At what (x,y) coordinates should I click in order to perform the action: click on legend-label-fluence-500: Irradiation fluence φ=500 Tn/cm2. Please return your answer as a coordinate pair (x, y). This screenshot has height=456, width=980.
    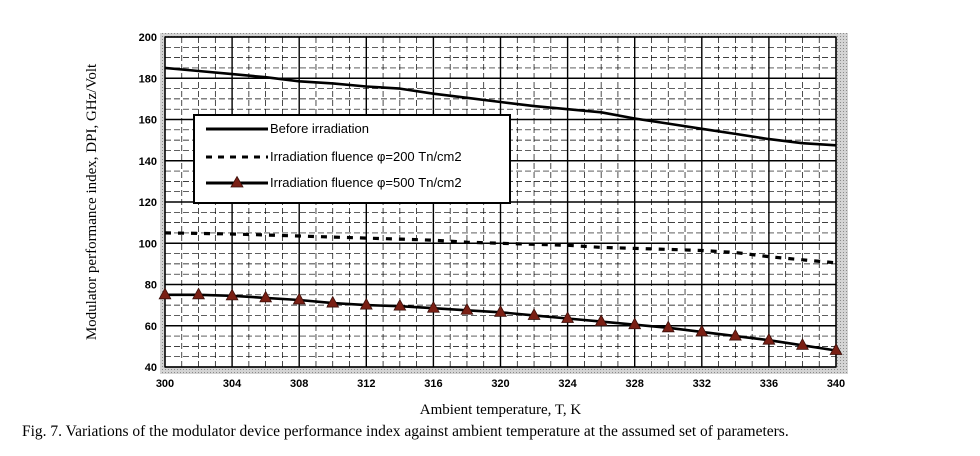
    Looking at the image, I should click on (366, 182).